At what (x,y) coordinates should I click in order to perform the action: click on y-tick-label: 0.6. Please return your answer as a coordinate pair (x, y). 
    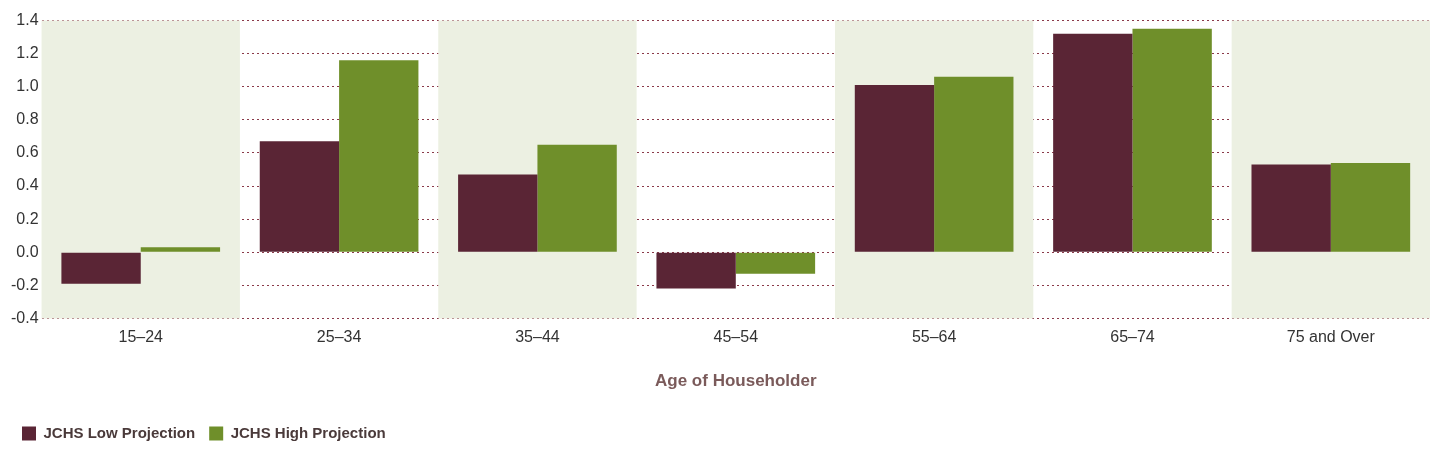
    Looking at the image, I should click on (27, 152).